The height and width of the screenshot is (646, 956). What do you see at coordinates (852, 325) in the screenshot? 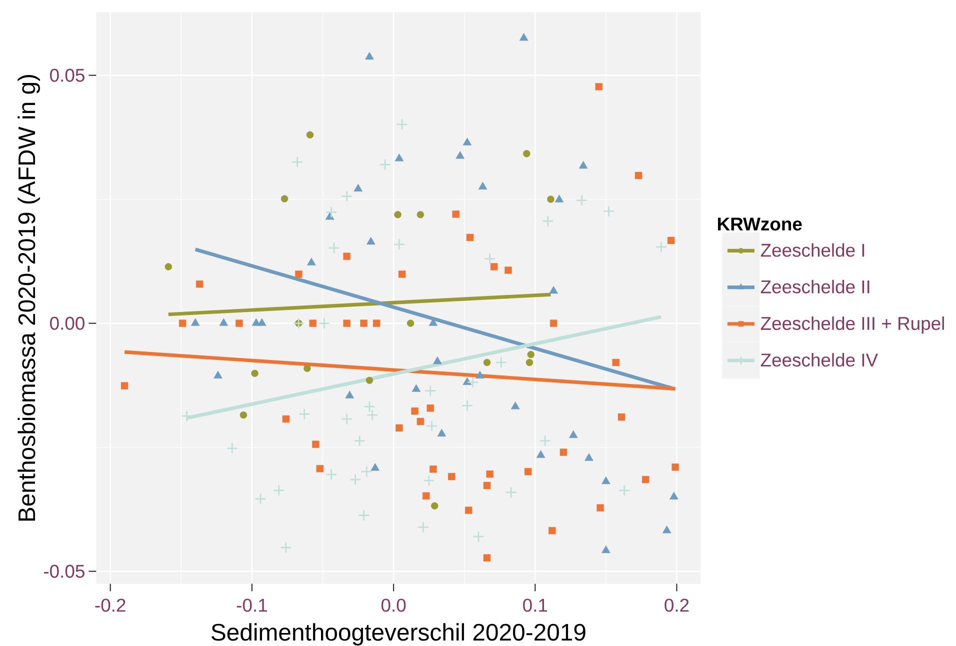
I see `legend-label: Zeeschelde III + Rupel` at bounding box center [852, 325].